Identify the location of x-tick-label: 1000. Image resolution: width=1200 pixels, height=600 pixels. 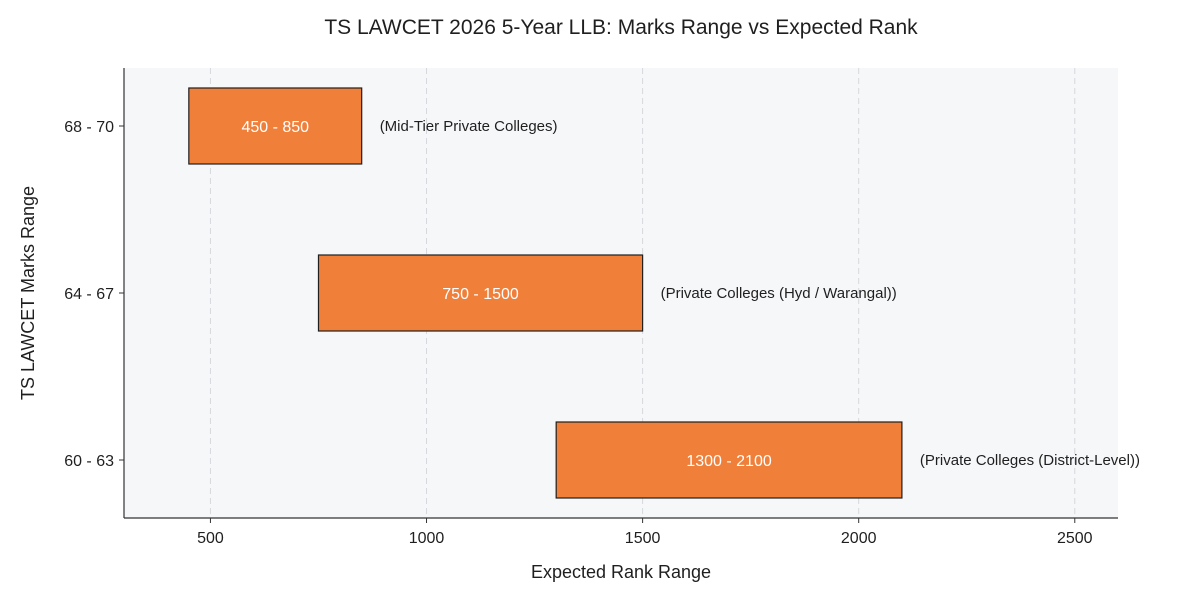
(427, 538).